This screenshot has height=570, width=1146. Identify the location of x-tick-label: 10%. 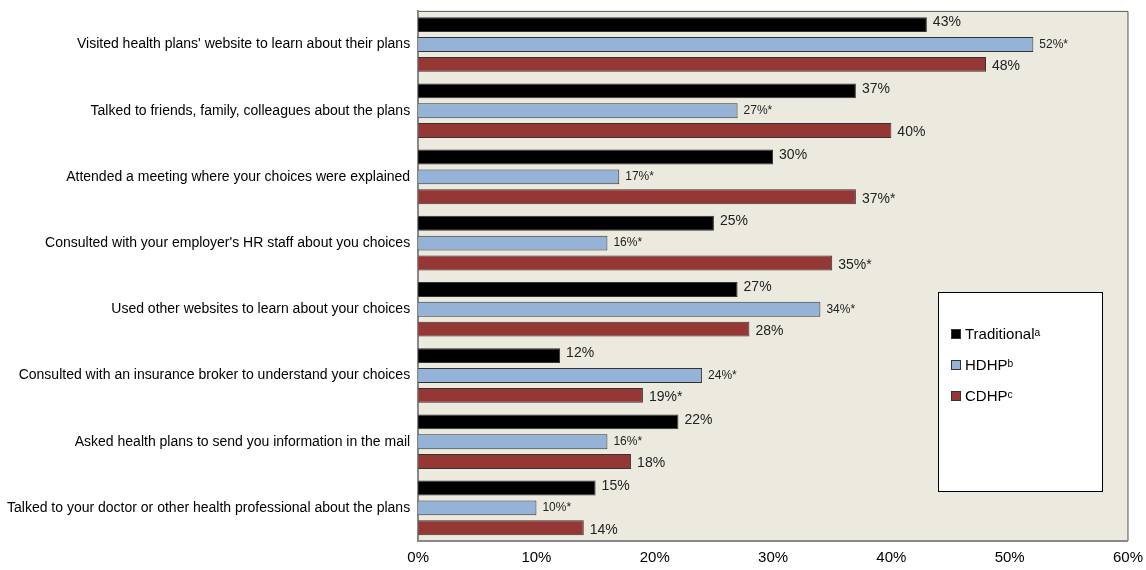
(536, 557).